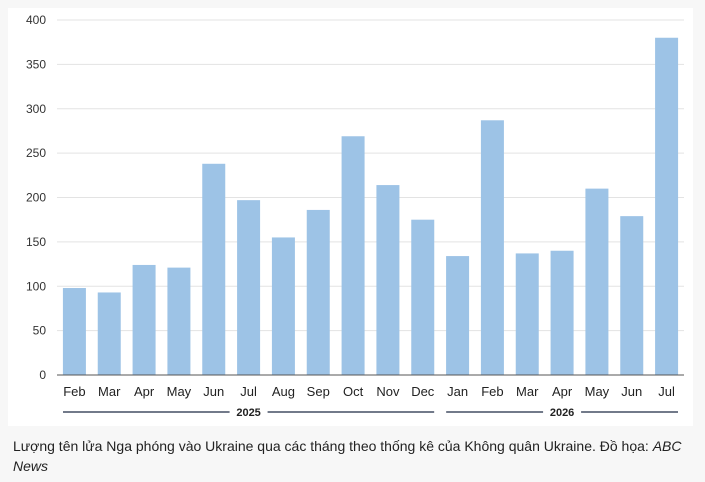  What do you see at coordinates (562, 413) in the screenshot?
I see `year-group-label: 2026` at bounding box center [562, 413].